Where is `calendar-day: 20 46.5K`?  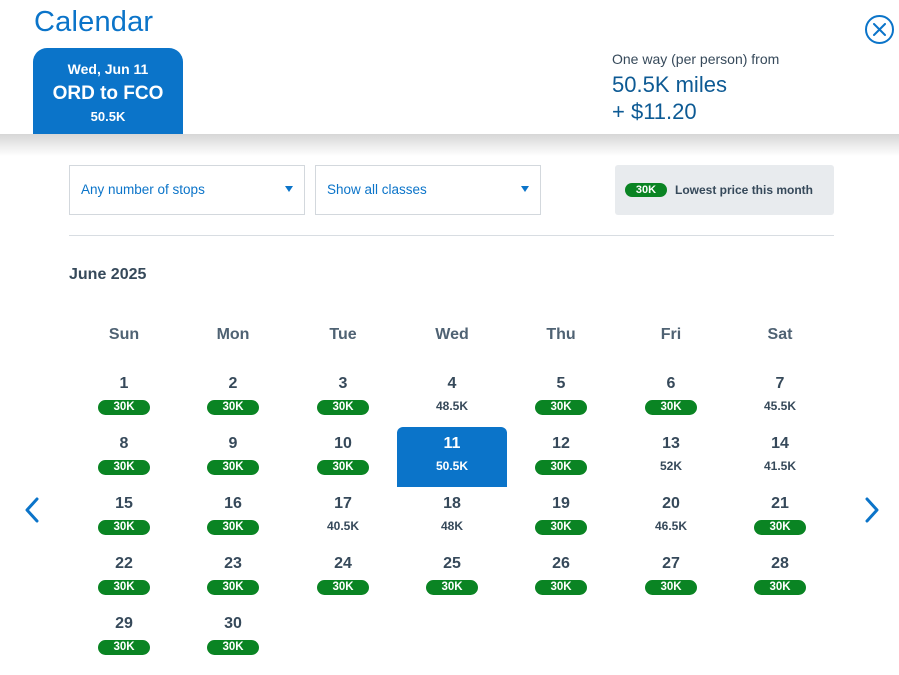
calendar-day: 20 46.5K is located at coordinates (671, 517).